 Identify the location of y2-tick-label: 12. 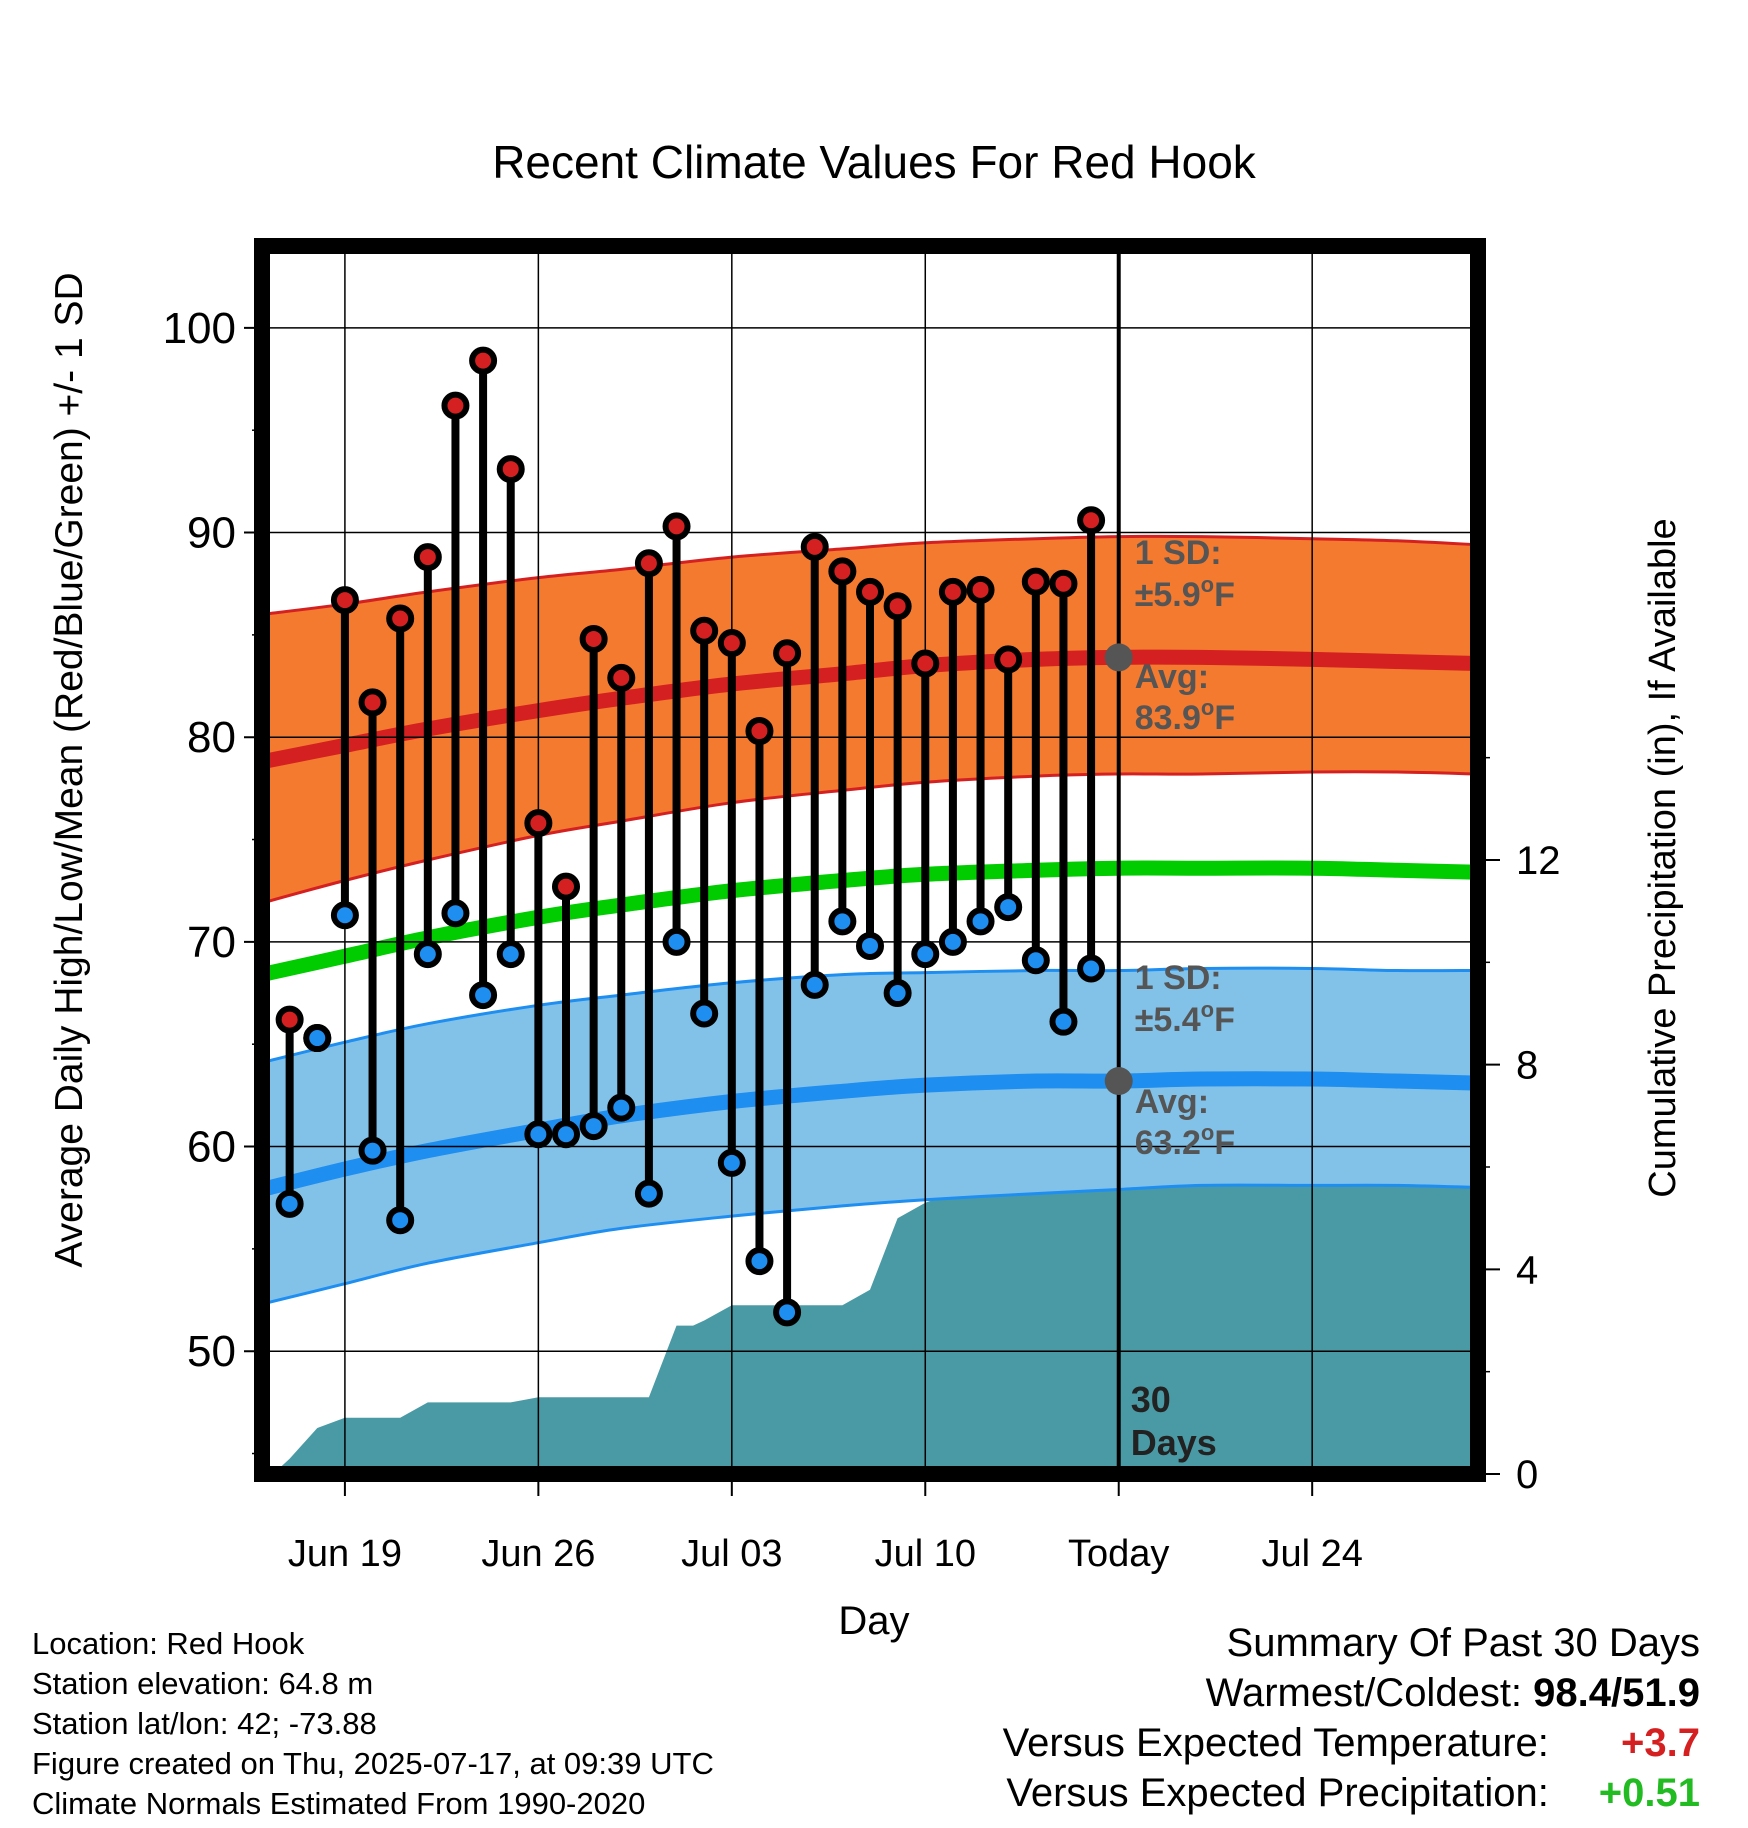
(1538, 861).